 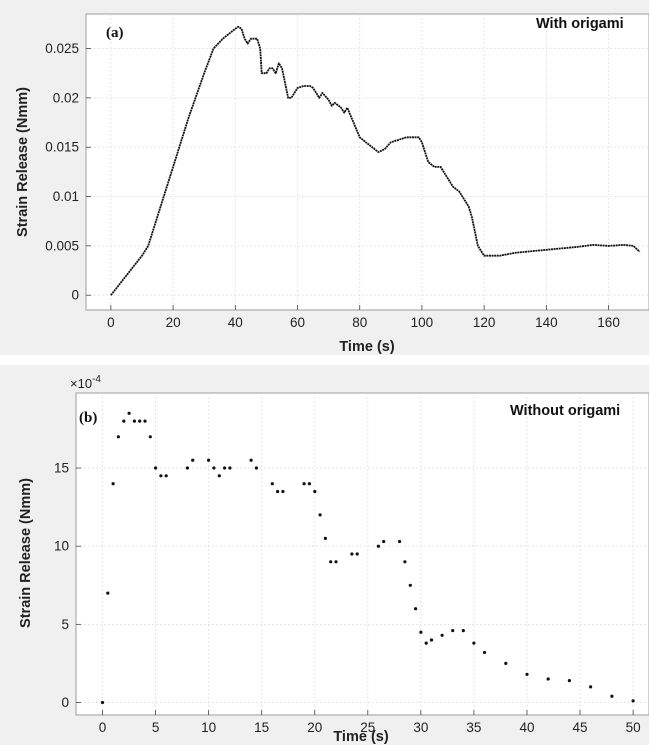 I want to click on x-tick-label: 80, so click(x=359, y=322).